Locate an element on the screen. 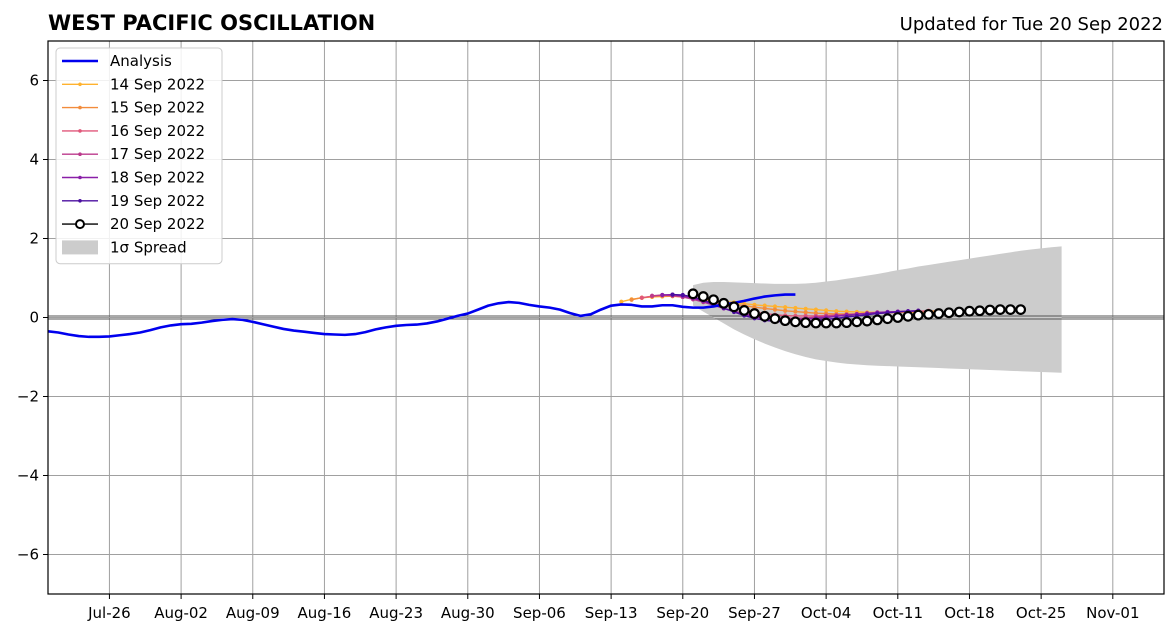 This screenshot has width=1176, height=633. legend-item: 19 Sep 2022 is located at coordinates (133, 201).